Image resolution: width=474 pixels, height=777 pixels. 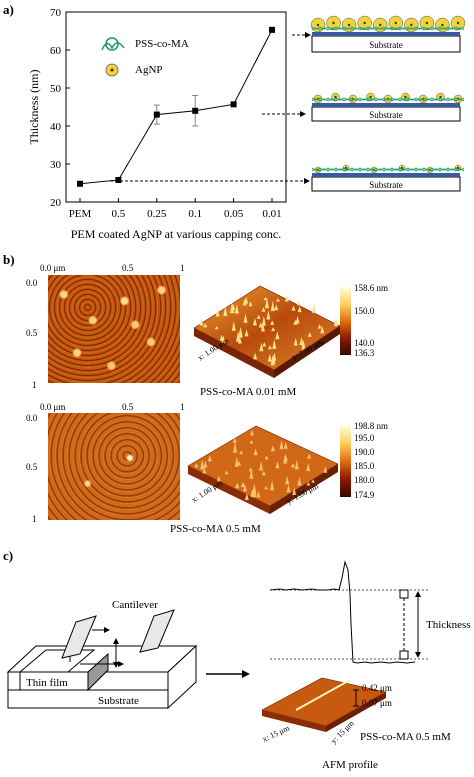 What do you see at coordinates (80, 214) in the screenshot?
I see `x-tick-label-0: PEM` at bounding box center [80, 214].